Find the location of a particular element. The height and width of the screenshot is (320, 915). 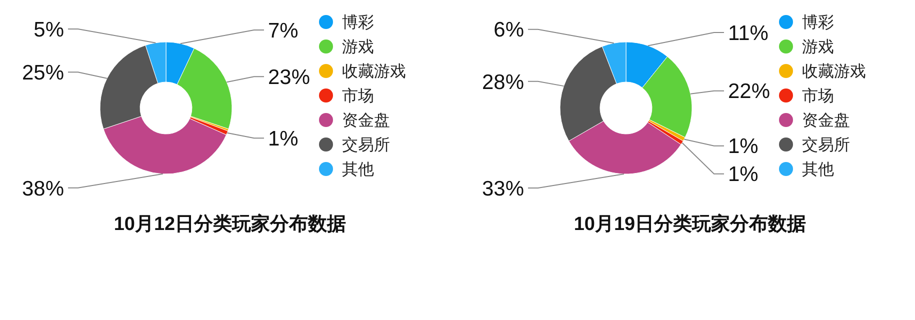

data-label: 22% is located at coordinates (749, 92).